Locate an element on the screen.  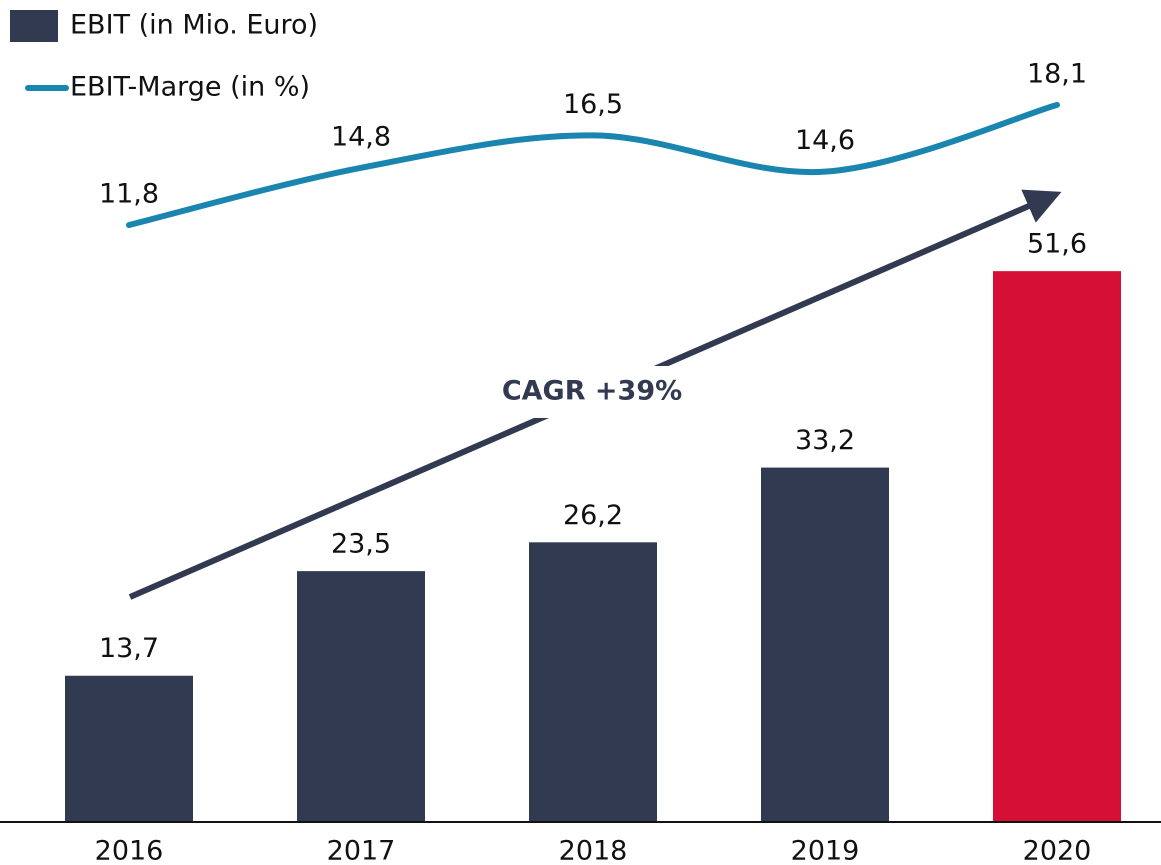
data-label: 13,7 is located at coordinates (129, 648).